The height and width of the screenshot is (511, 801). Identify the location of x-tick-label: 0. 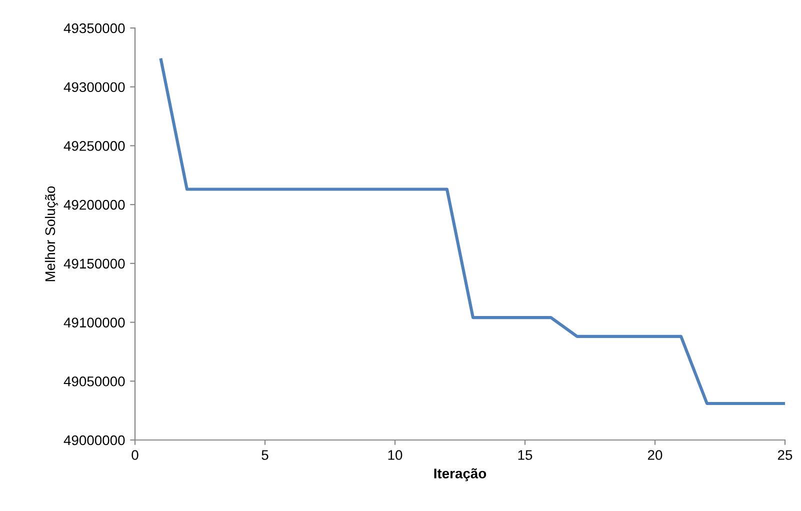
(135, 455).